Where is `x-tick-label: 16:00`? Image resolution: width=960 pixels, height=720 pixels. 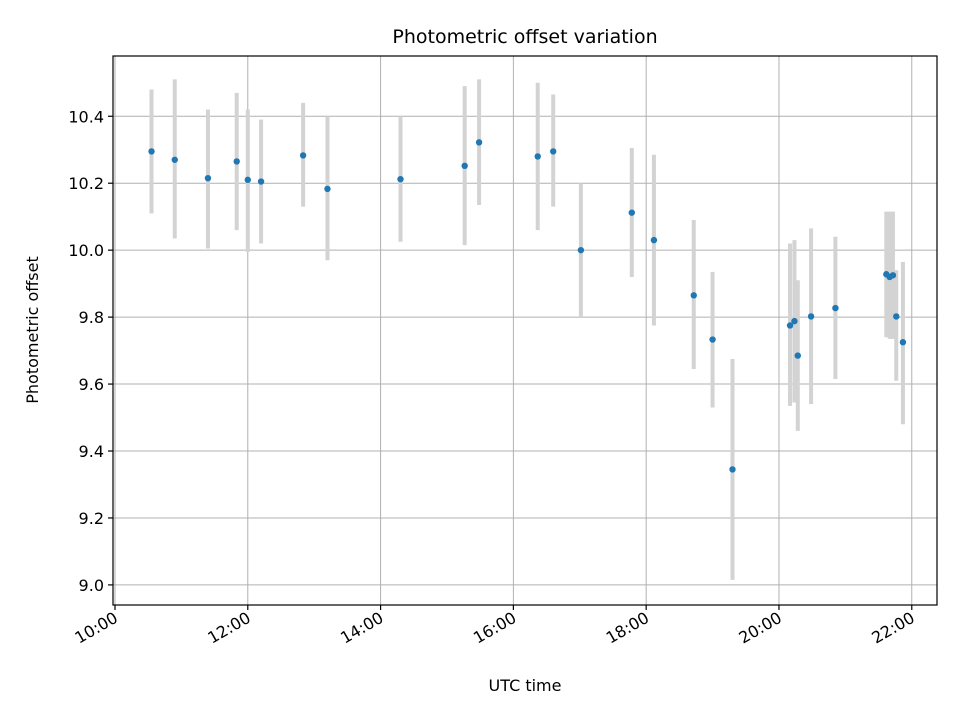 x-tick-label: 16:00 is located at coordinates (494, 628).